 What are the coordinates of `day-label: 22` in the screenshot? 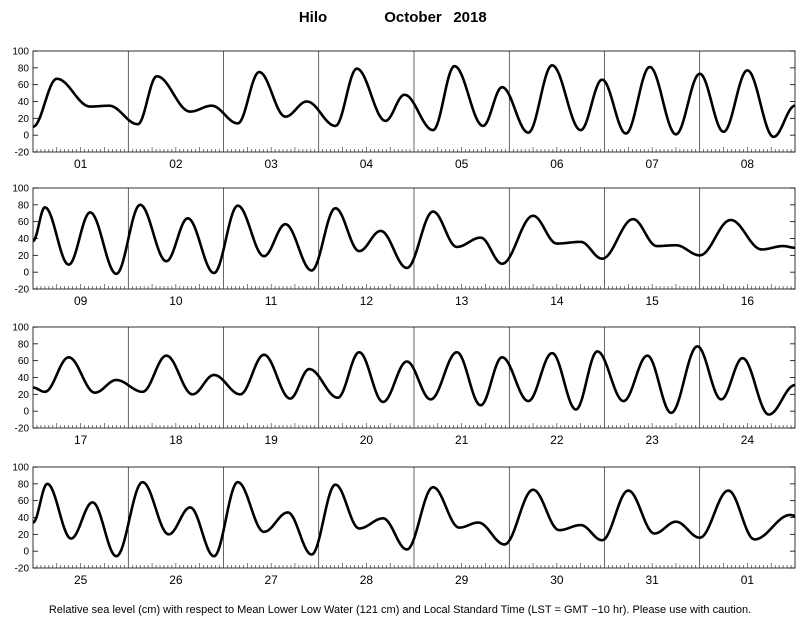 It's located at (557, 440).